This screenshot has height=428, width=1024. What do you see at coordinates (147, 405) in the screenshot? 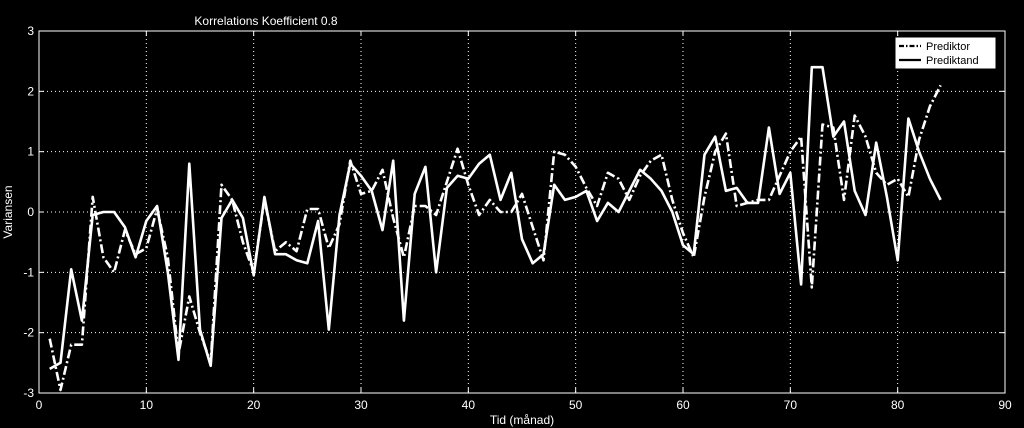
I see `x-tick-label: 10` at bounding box center [147, 405].